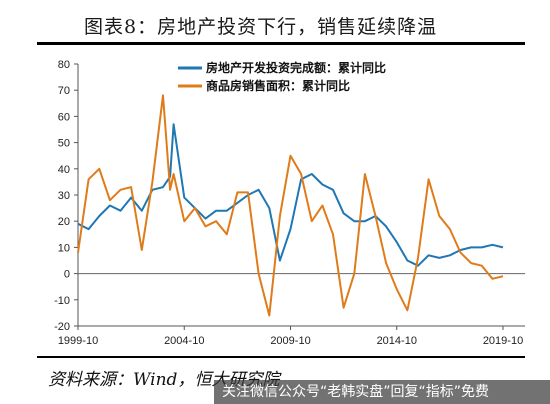  Describe the element at coordinates (64, 170) in the screenshot. I see `y-tick-label: 40` at that location.